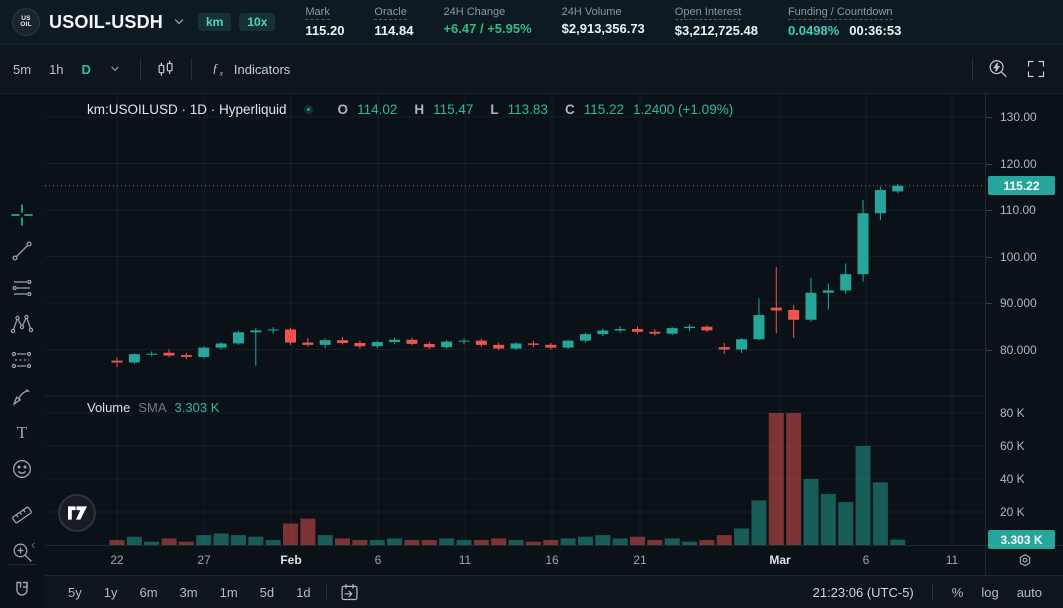  I want to click on range-button-1y: 1y, so click(110, 592).